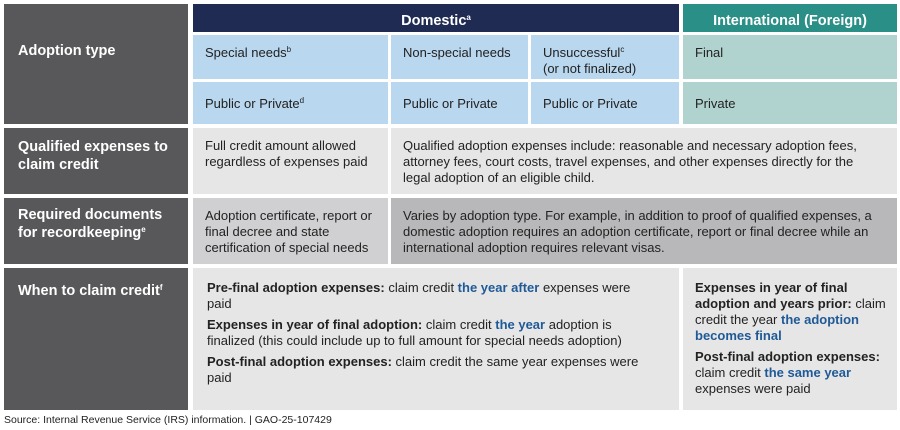 The width and height of the screenshot is (900, 430). Describe the element at coordinates (808, 372) in the screenshot. I see `intl-post-highlight: the same year` at that location.